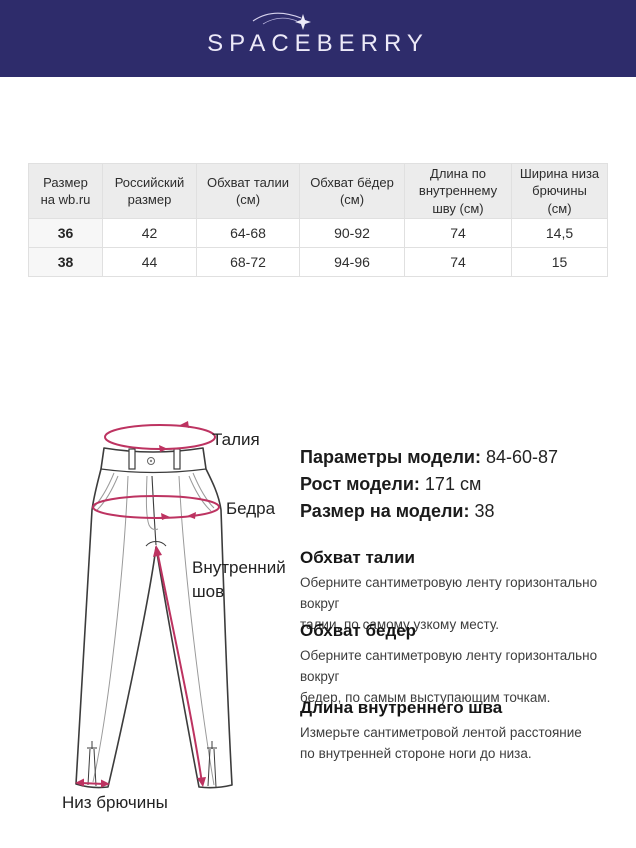 This screenshot has width=636, height=848. I want to click on cell-ru-size: 42, so click(149, 233).